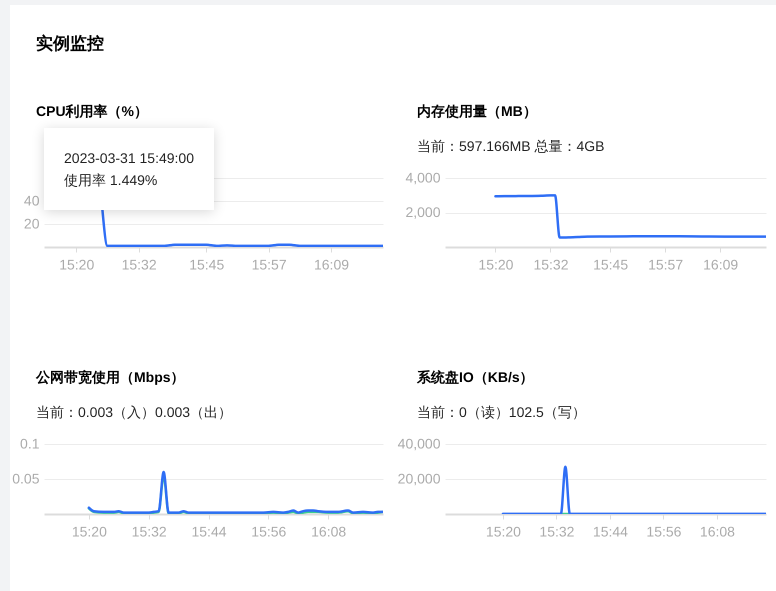  I want to click on y-tick-label: 20, so click(32, 224).